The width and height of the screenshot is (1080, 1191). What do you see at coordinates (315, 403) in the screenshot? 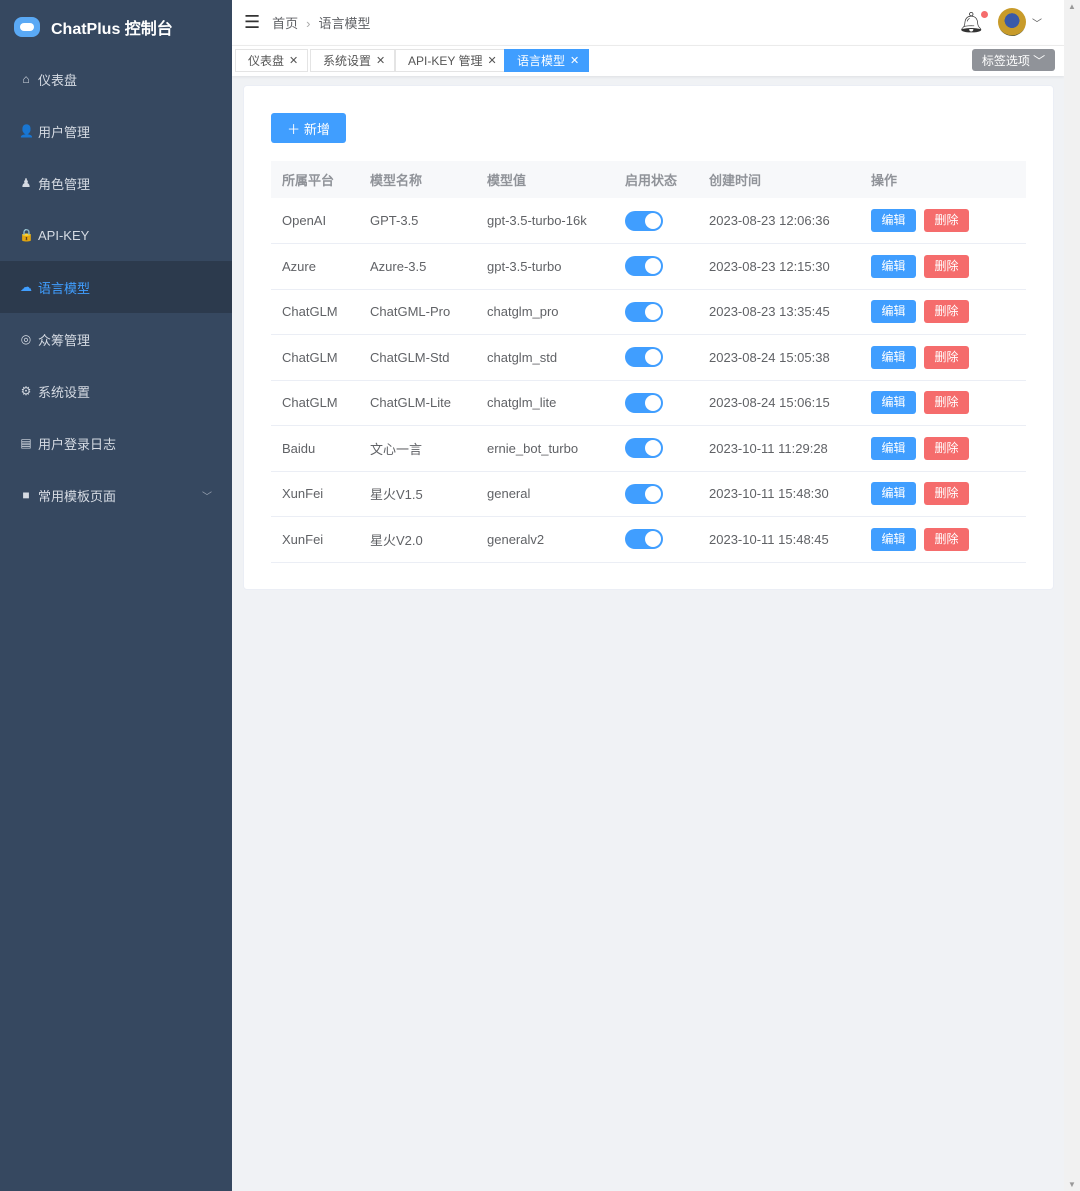
I see `platform-cell: ChatGLM` at bounding box center [315, 403].